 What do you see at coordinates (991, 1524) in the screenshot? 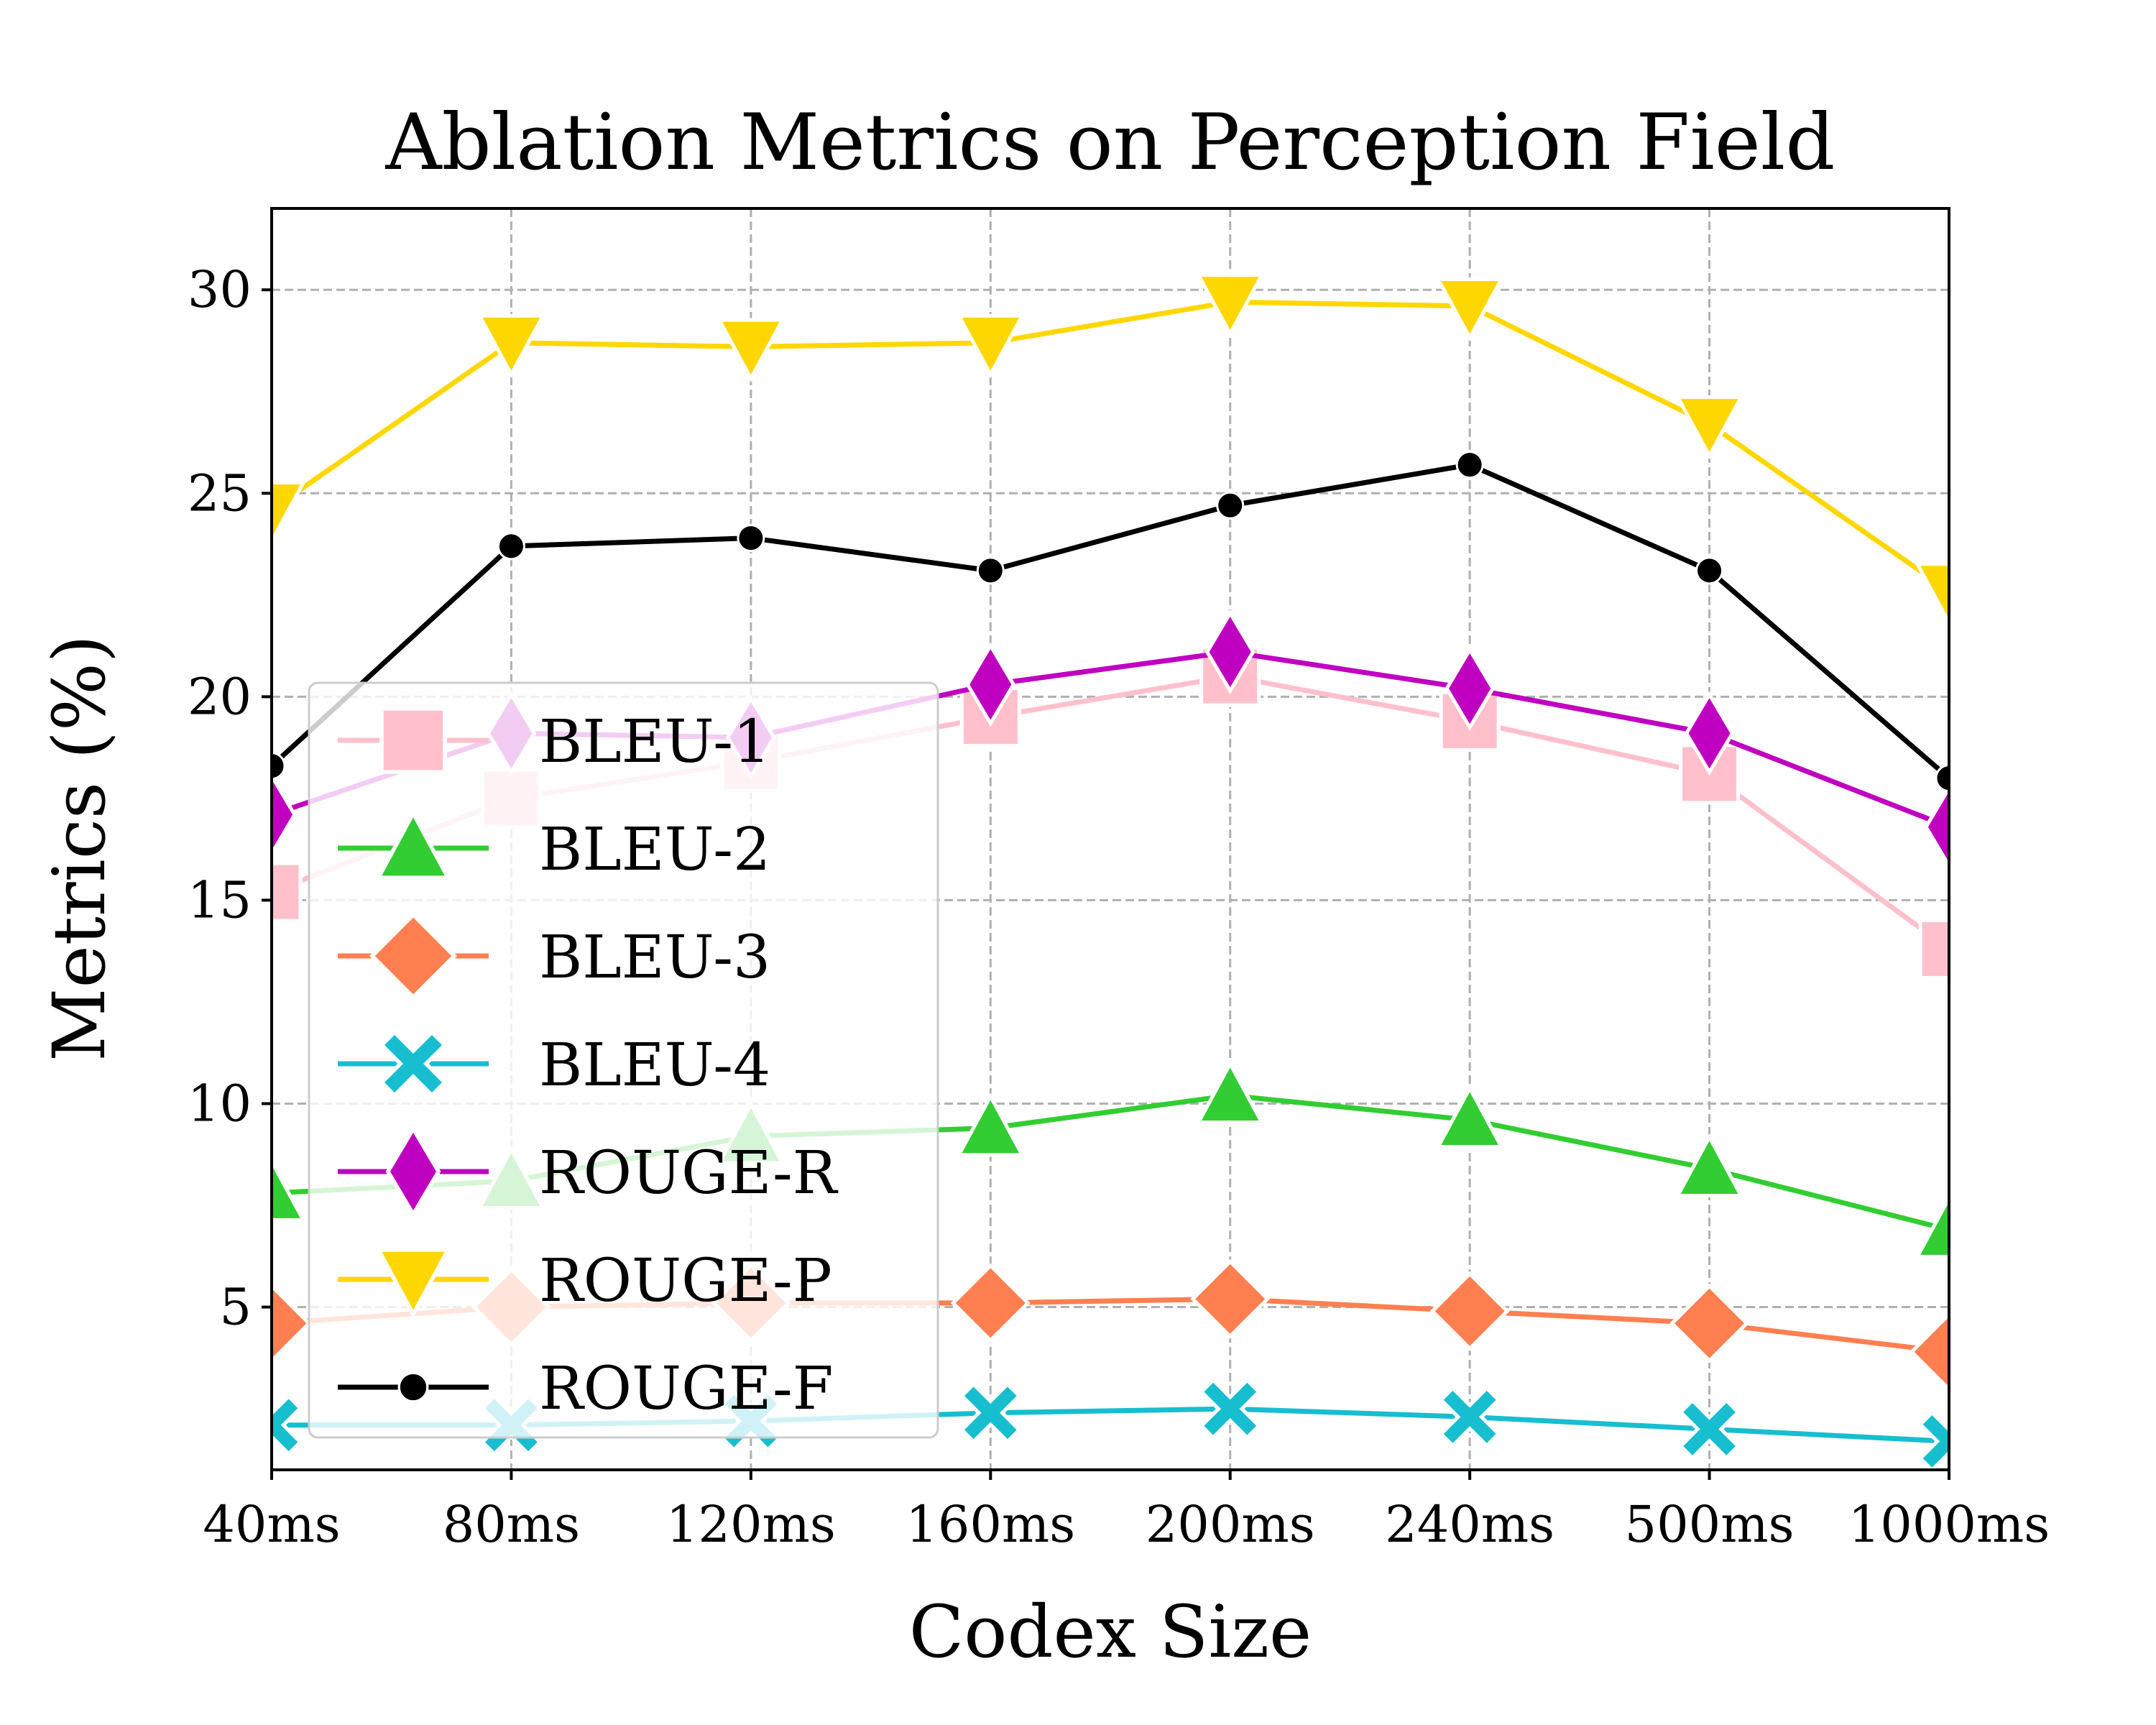
I see `x-tick-label: 160ms` at bounding box center [991, 1524].